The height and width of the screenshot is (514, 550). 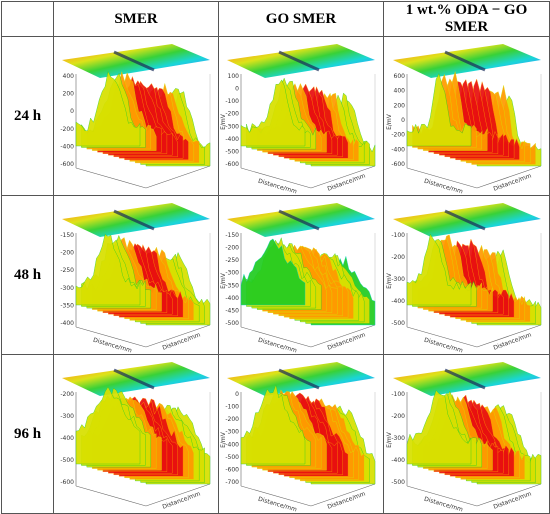 I want to click on potential-map-3d: 400 200 0 -200 -400 -600, so click(x=135, y=116).